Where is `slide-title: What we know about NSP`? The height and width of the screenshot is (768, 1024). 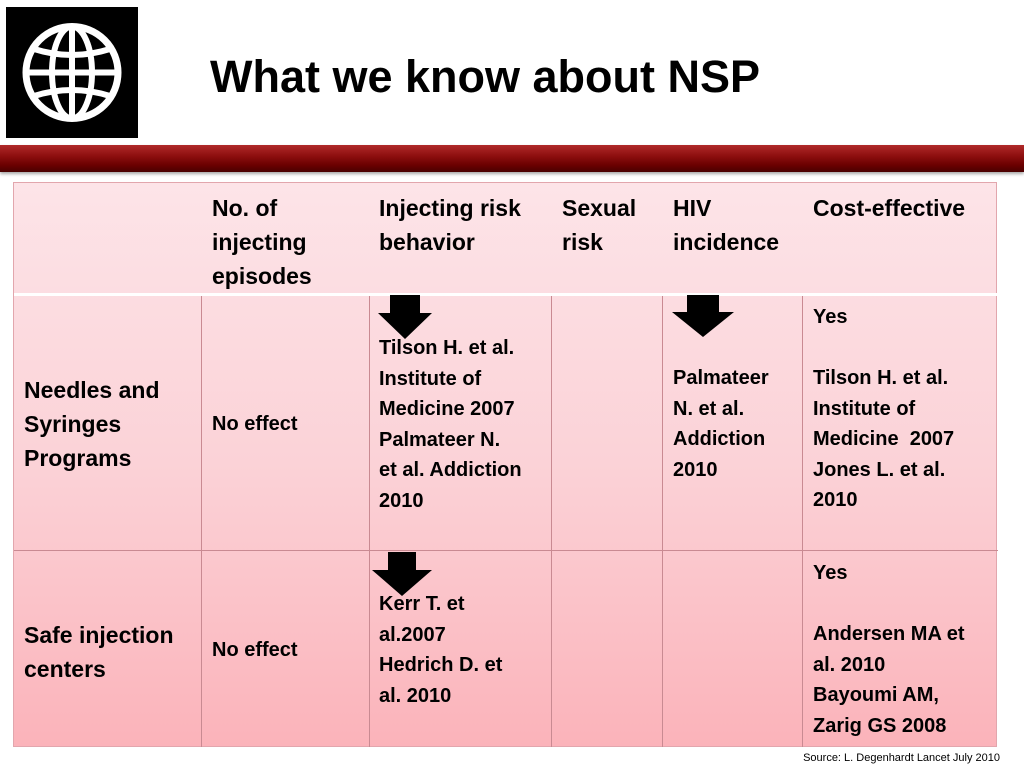 slide-title: What we know about NSP is located at coordinates (485, 76).